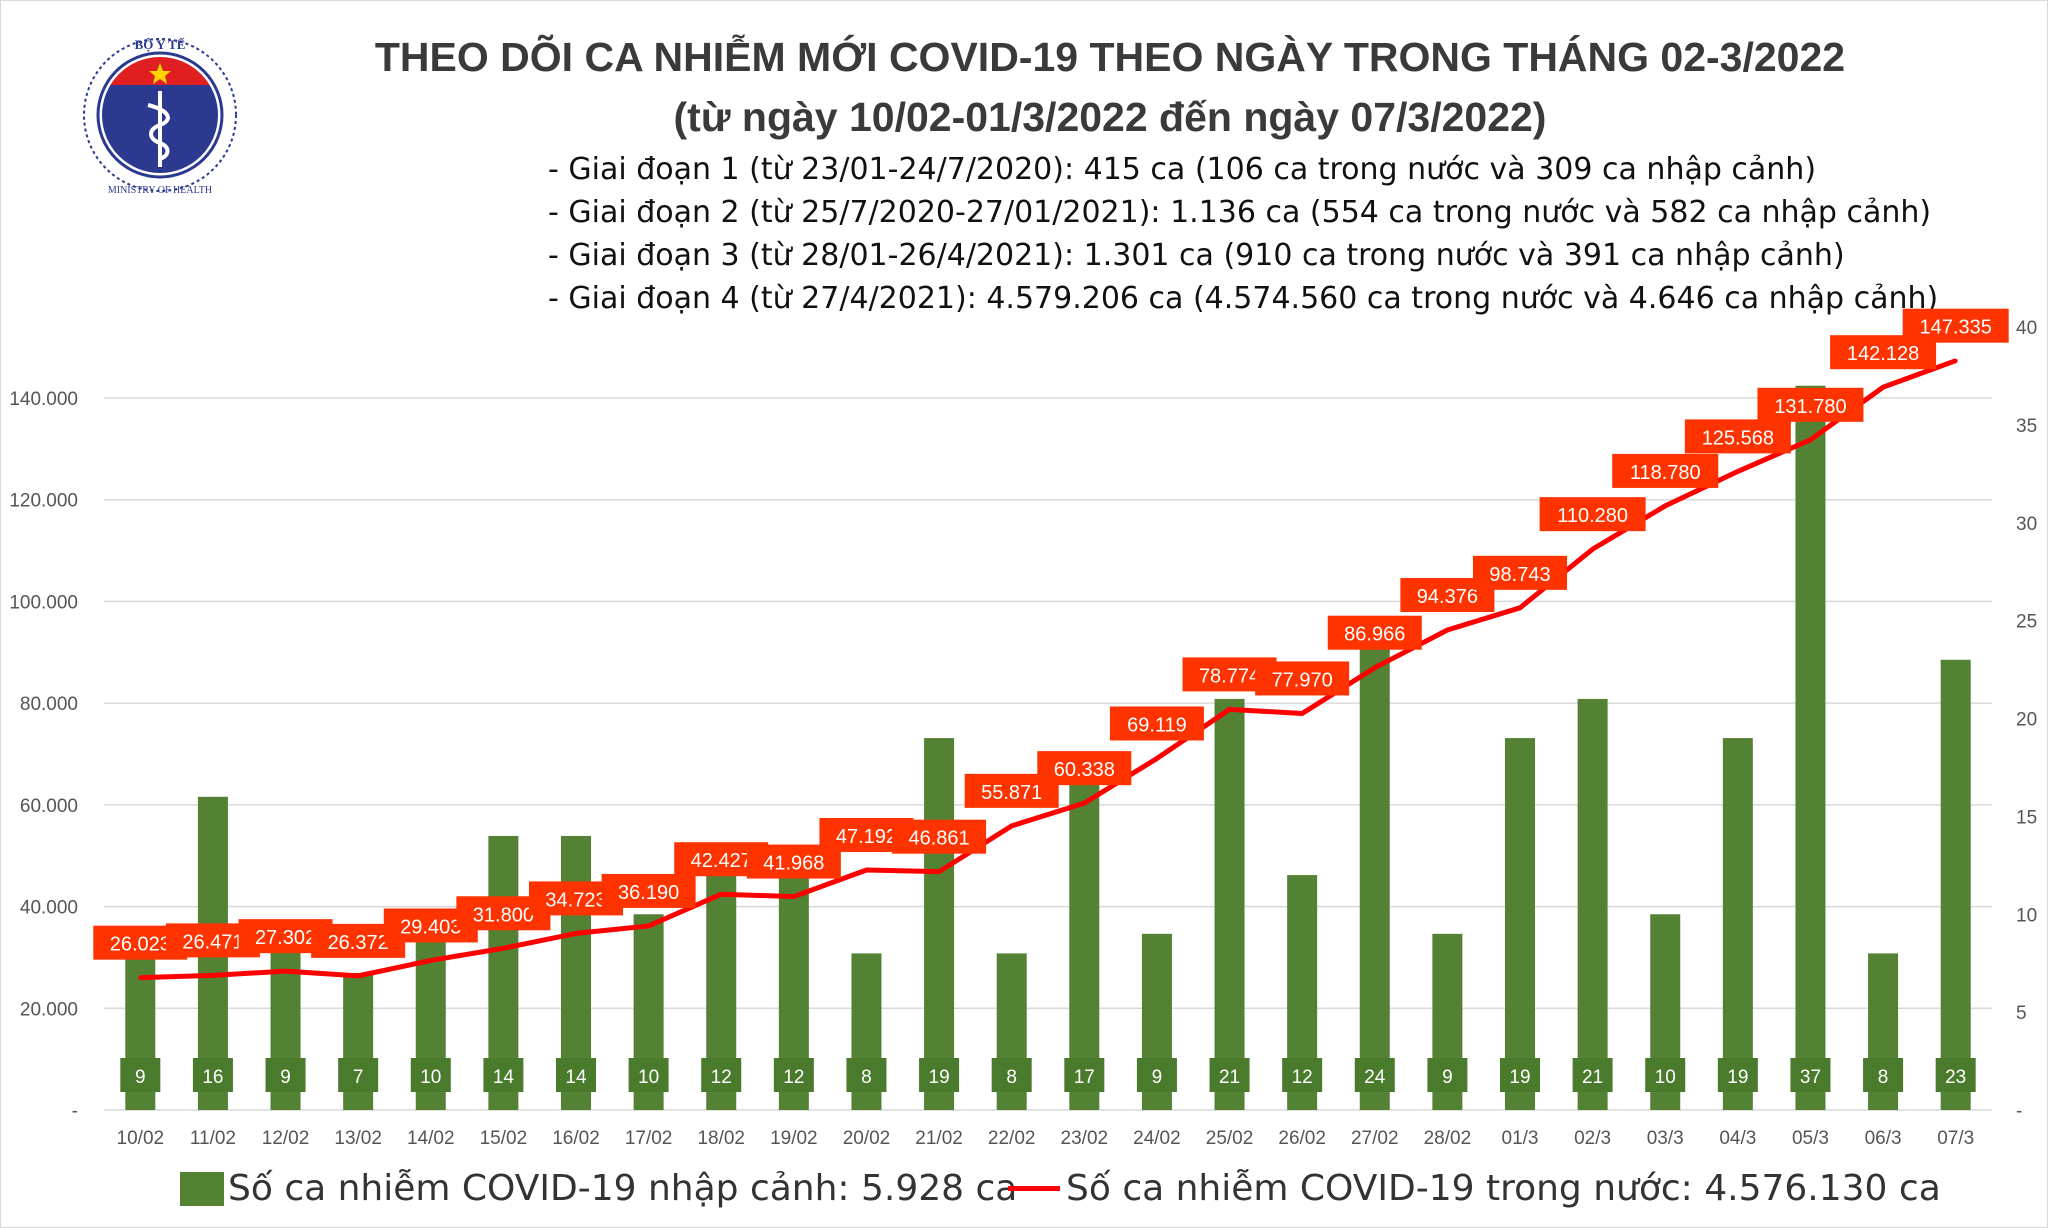 The height and width of the screenshot is (1228, 2048). I want to click on line-value-label: 142.128, so click(1883, 354).